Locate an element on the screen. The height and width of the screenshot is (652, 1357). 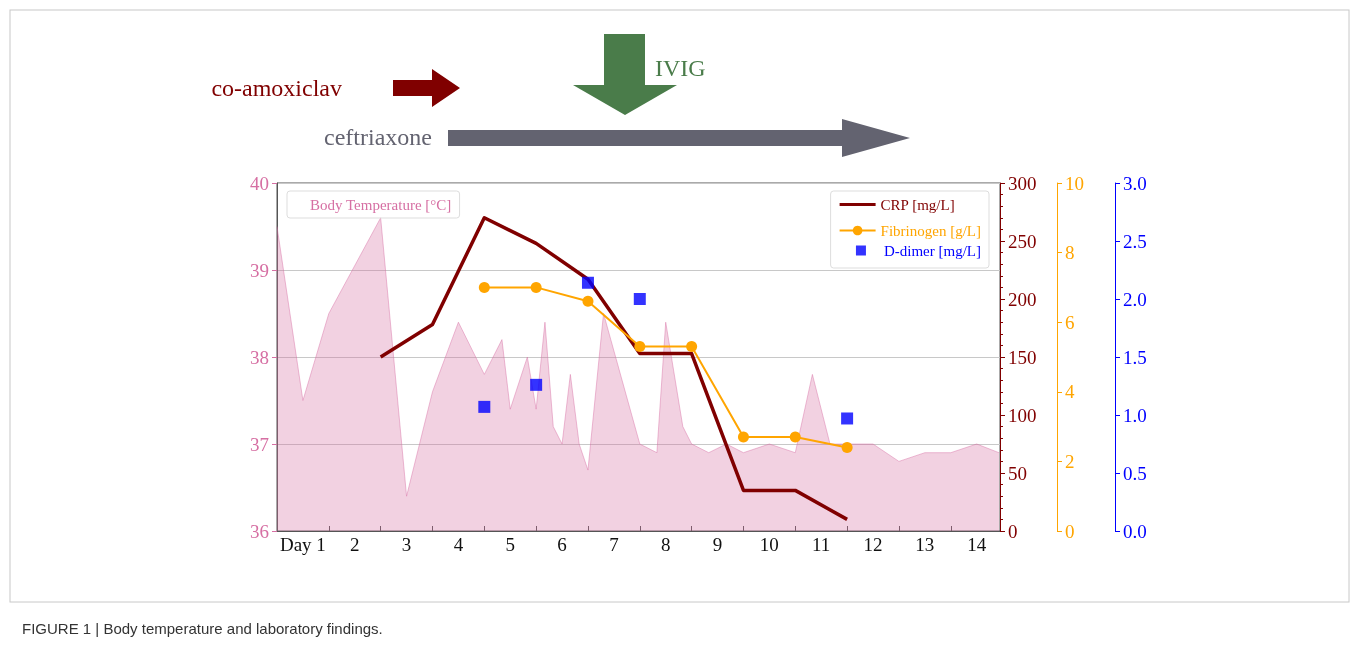
y-tick-label: 38 is located at coordinates (259, 357).